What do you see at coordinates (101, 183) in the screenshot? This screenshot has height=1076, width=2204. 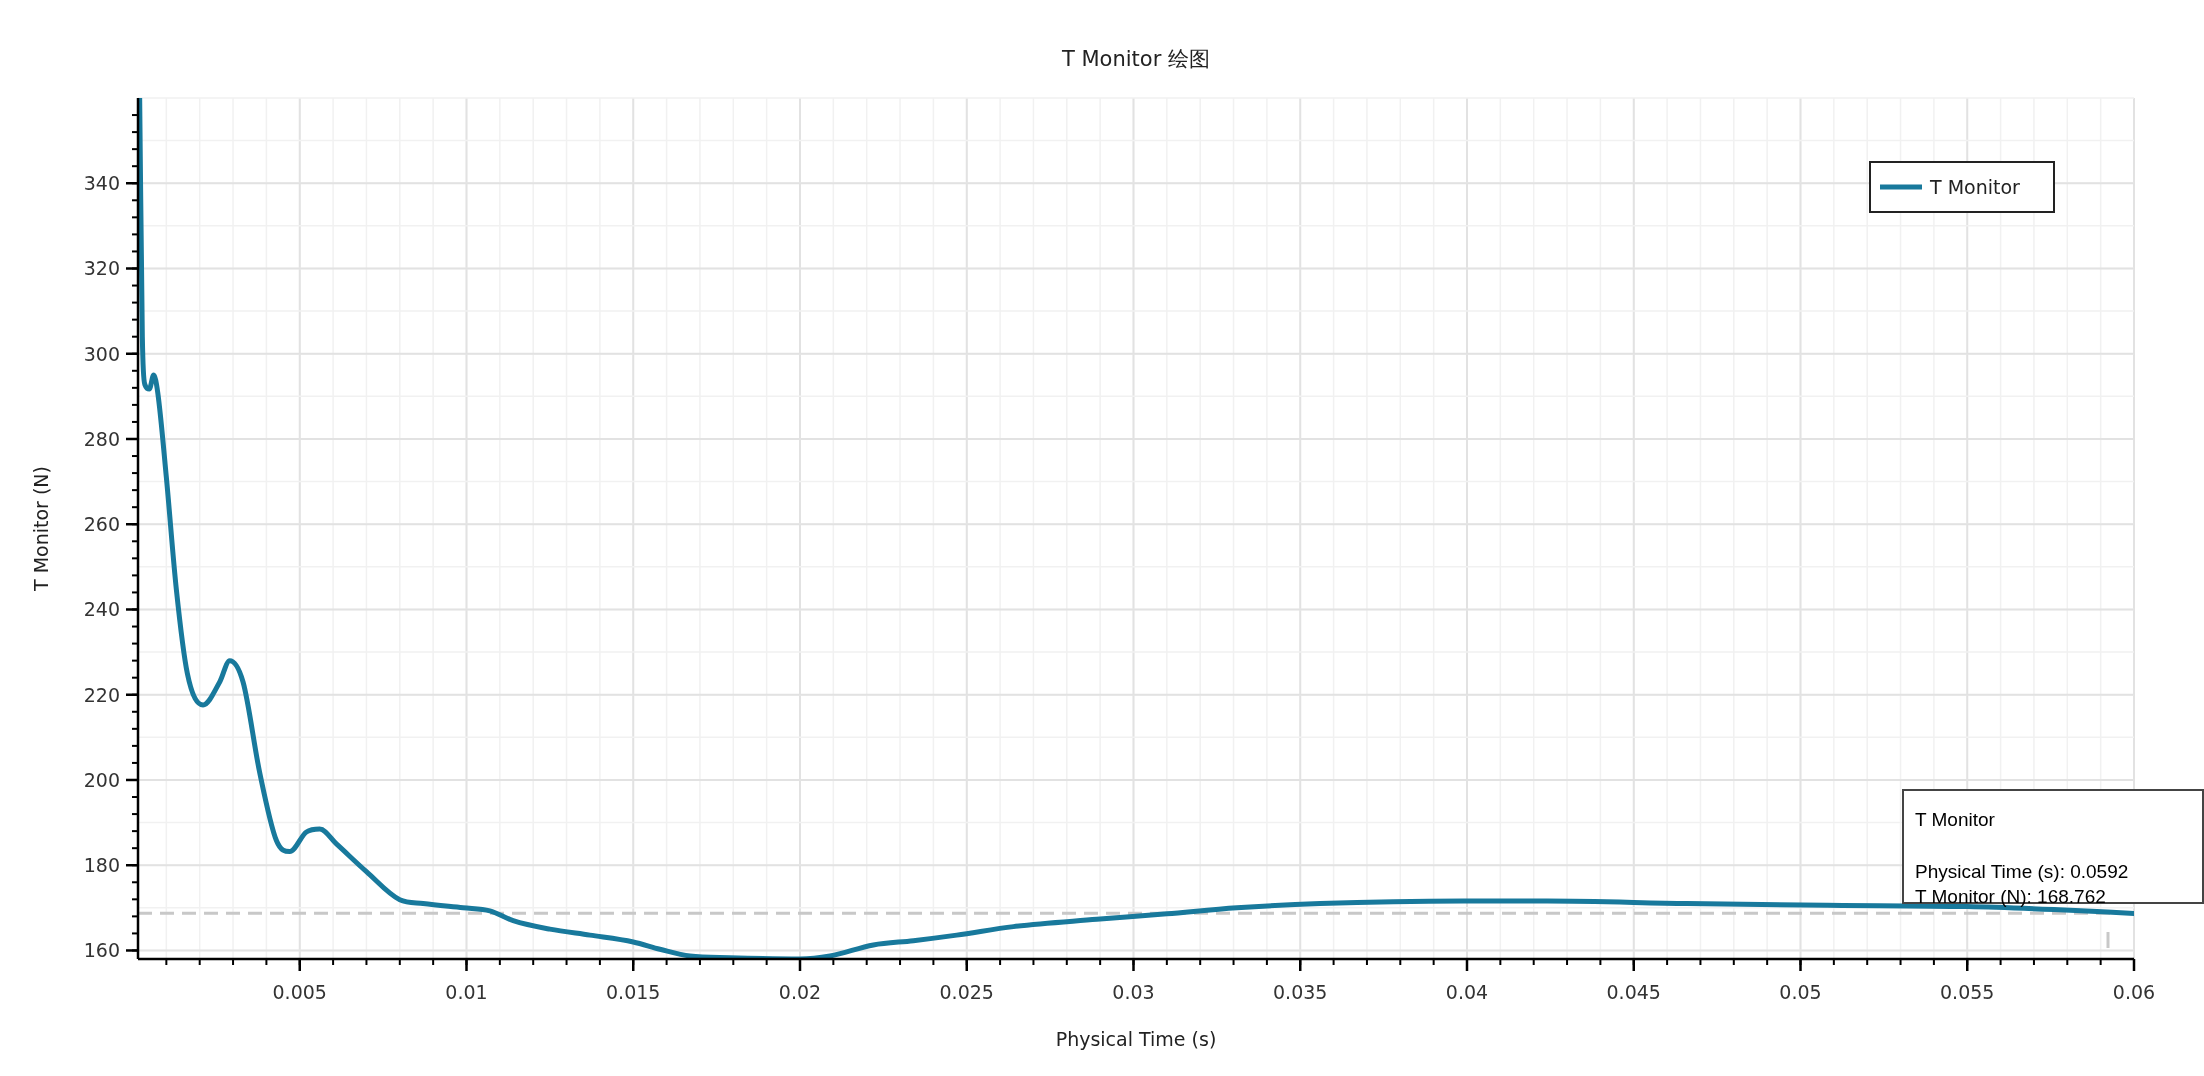 I see `y-tick-label: 340` at bounding box center [101, 183].